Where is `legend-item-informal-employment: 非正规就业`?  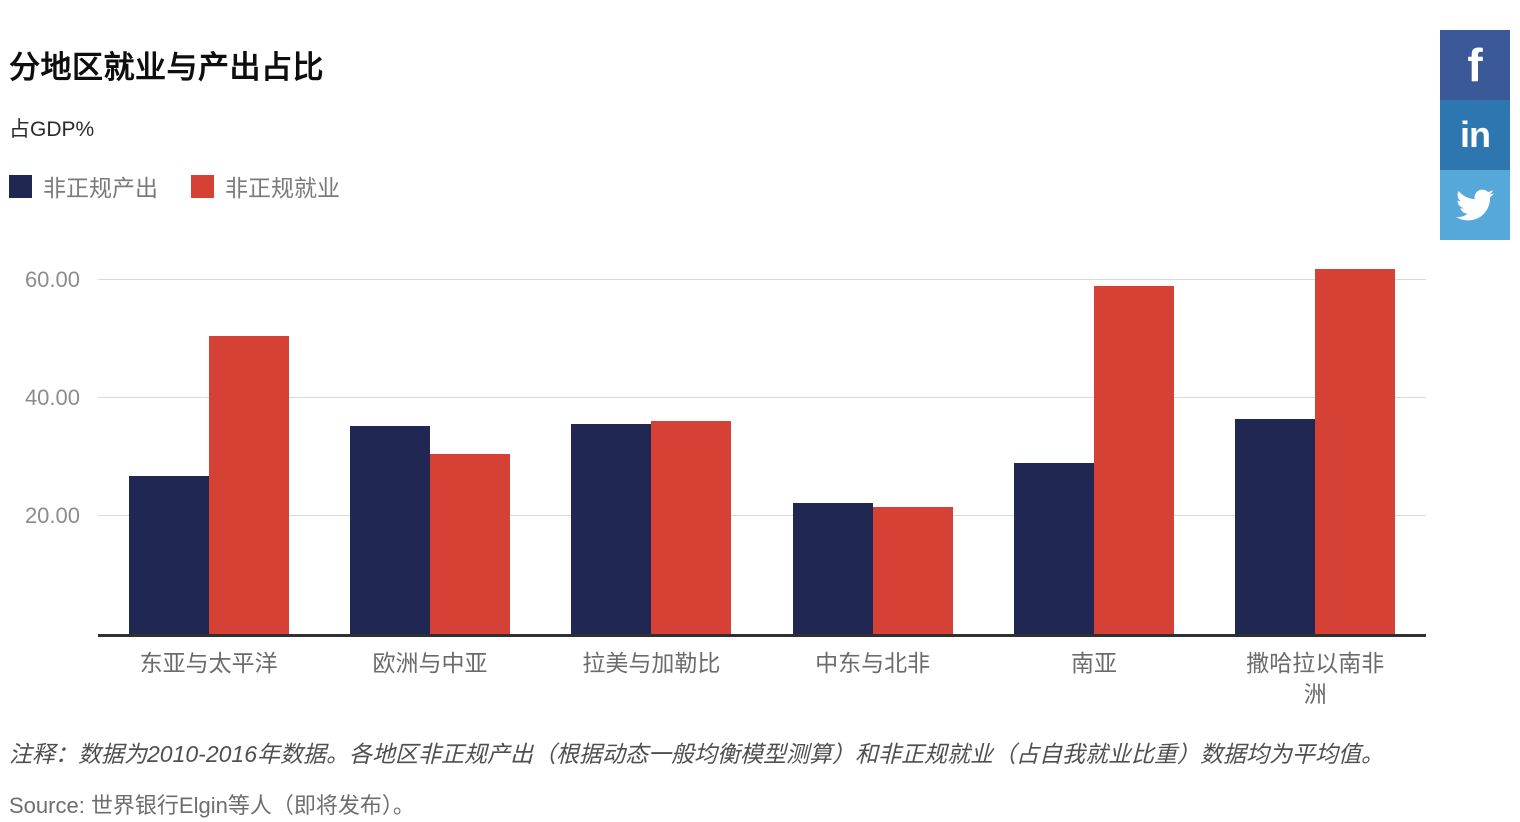
legend-item-informal-employment: 非正规就业 is located at coordinates (265, 186).